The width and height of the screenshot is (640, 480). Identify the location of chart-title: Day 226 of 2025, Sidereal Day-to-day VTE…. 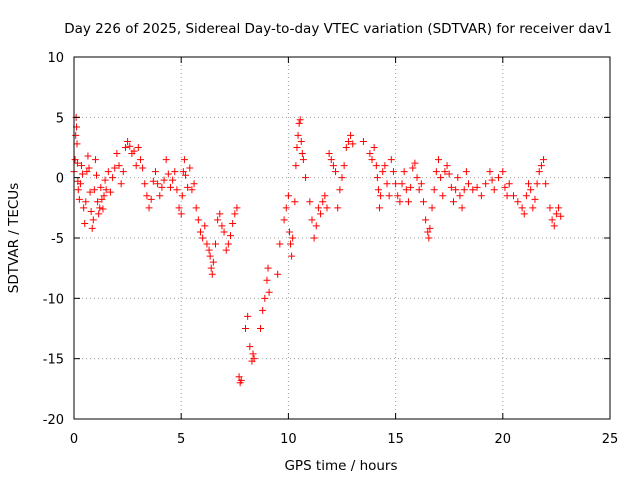
(338, 29).